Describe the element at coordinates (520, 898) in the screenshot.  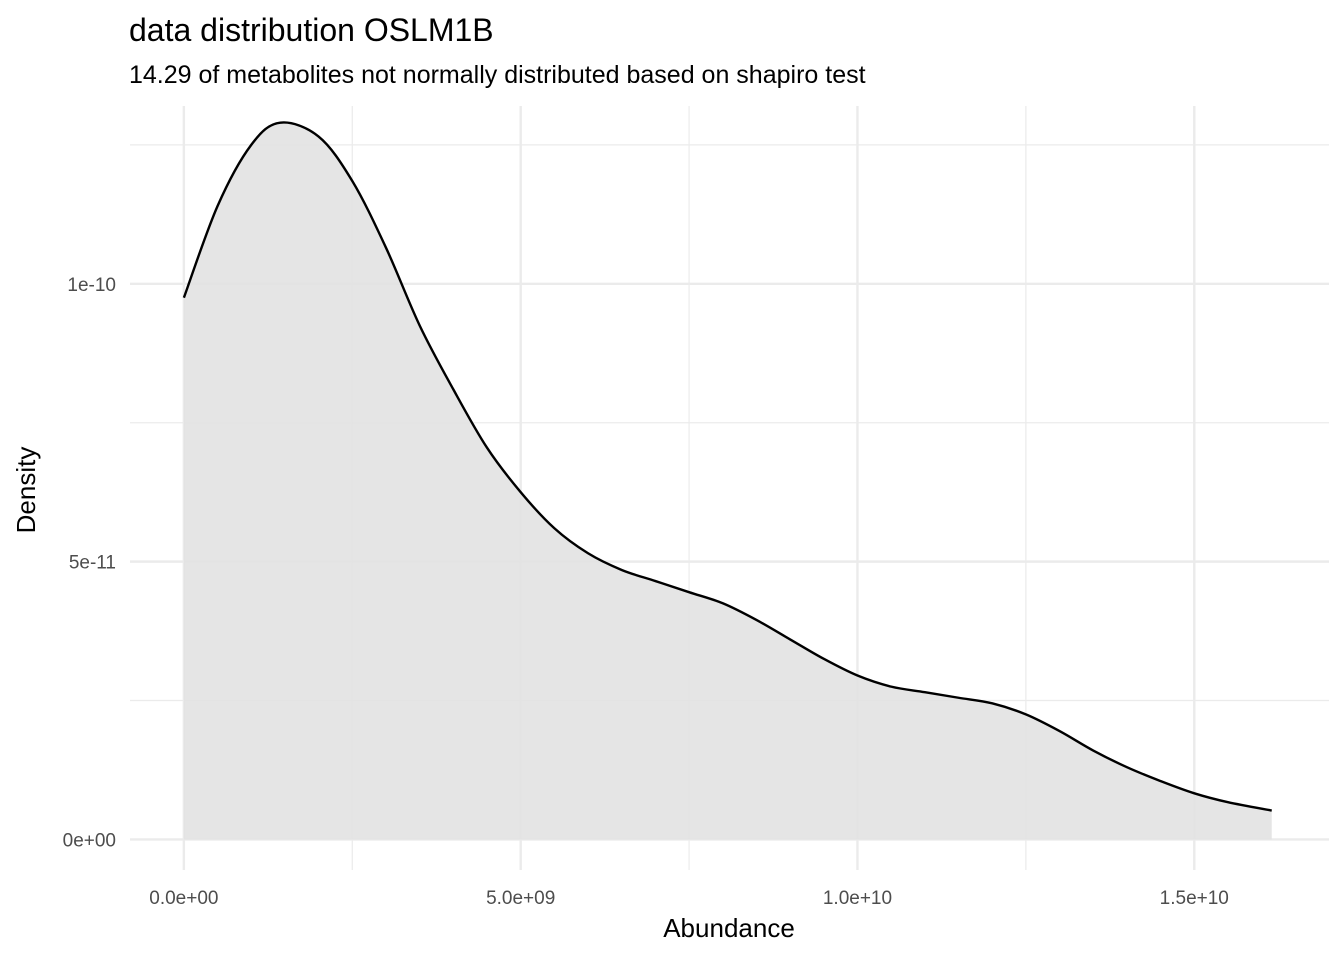
I see `x-tick-label-1: 5.0e+09` at that location.